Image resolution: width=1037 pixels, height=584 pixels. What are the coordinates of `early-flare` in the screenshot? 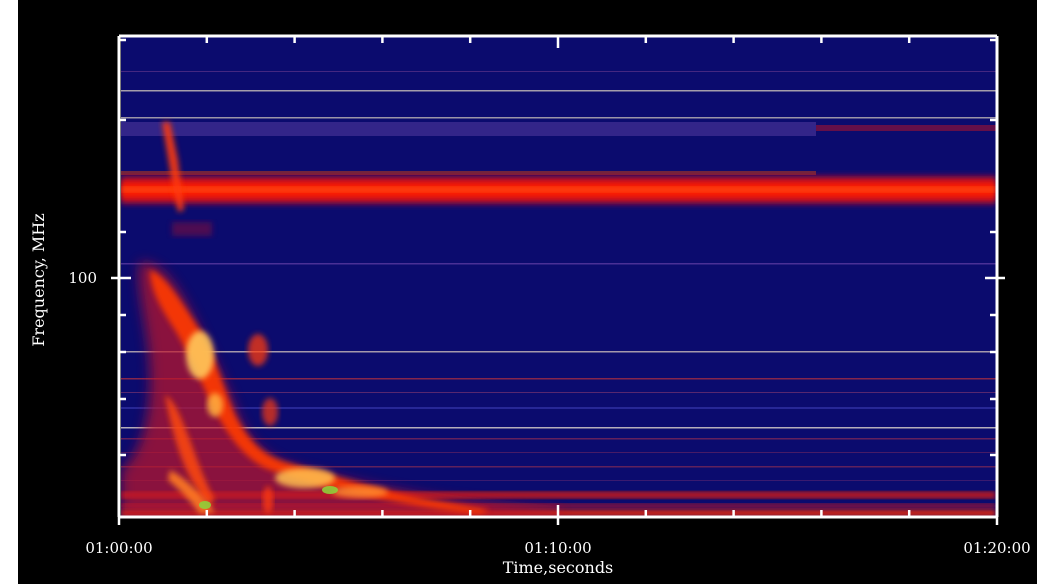 It's located at (173, 167).